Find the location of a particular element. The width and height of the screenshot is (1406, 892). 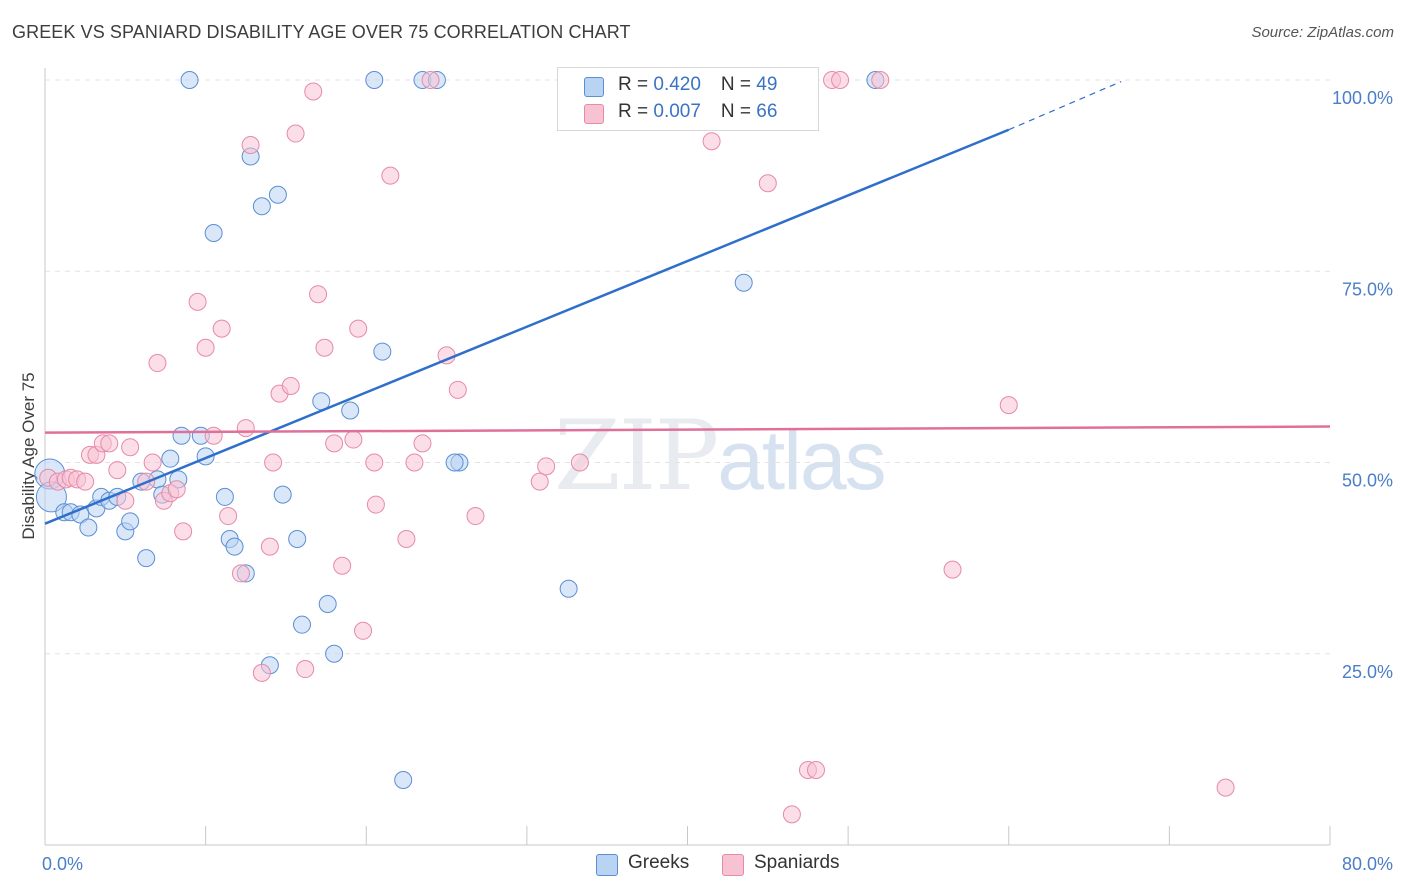

spaniards-r-value: 0.007 is located at coordinates (677, 111).